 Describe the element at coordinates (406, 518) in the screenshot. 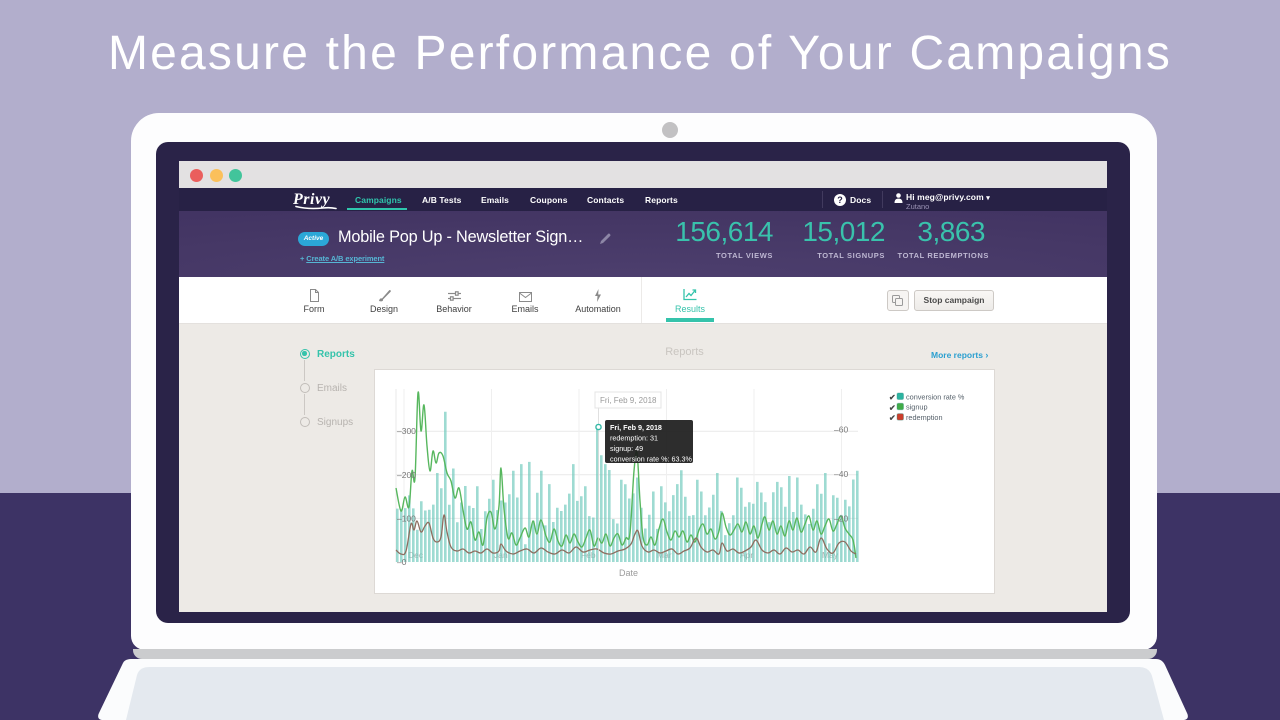

I see `svg-text: –100` at that location.